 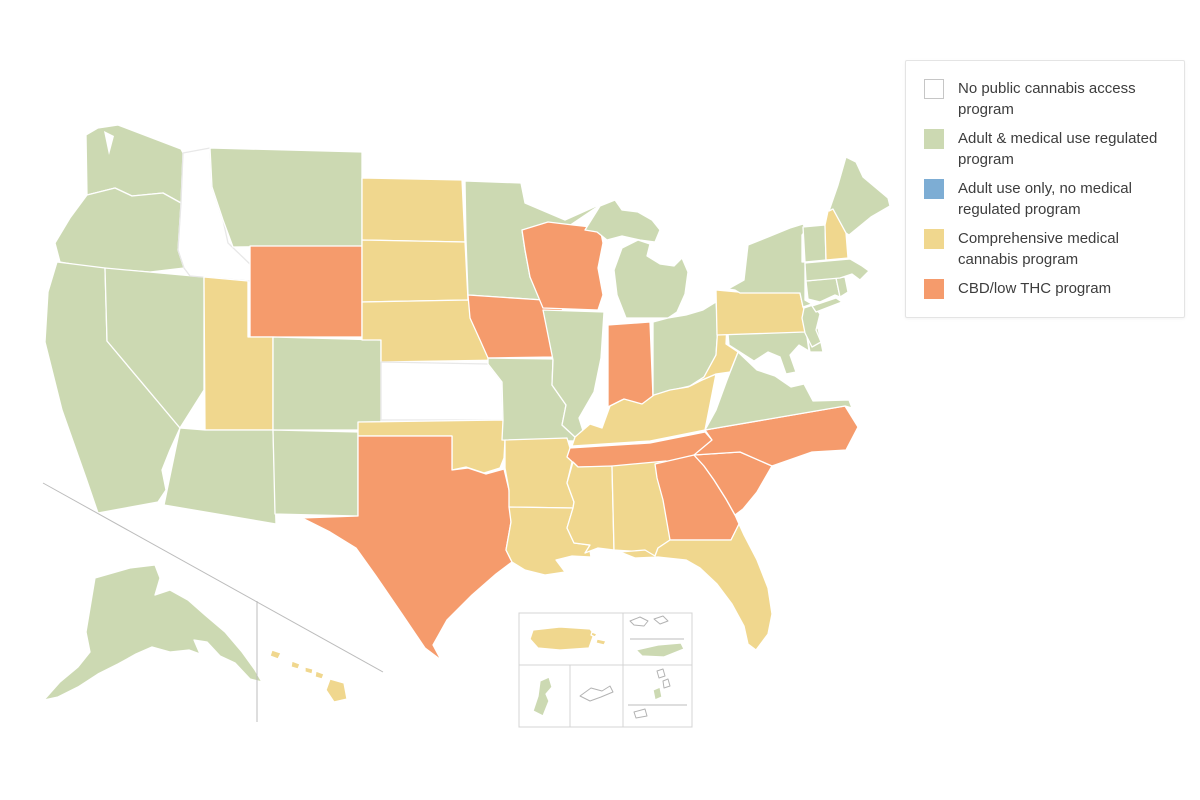 What do you see at coordinates (220, 476) in the screenshot?
I see `state-arizona` at bounding box center [220, 476].